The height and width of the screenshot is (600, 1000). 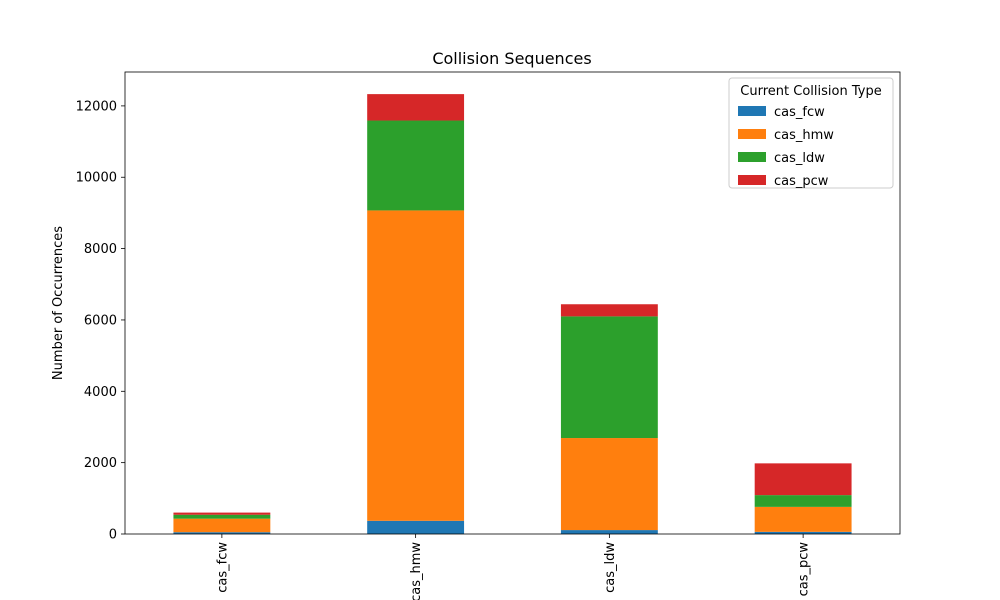 What do you see at coordinates (803, 519) in the screenshot?
I see `bar-cas_pcw-cas_hmw` at bounding box center [803, 519].